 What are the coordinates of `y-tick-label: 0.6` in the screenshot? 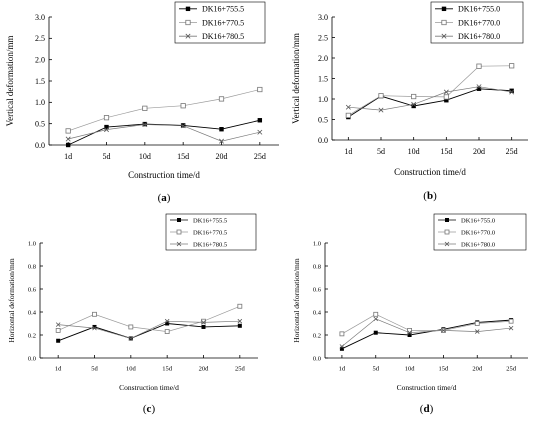 It's located at (317, 289).